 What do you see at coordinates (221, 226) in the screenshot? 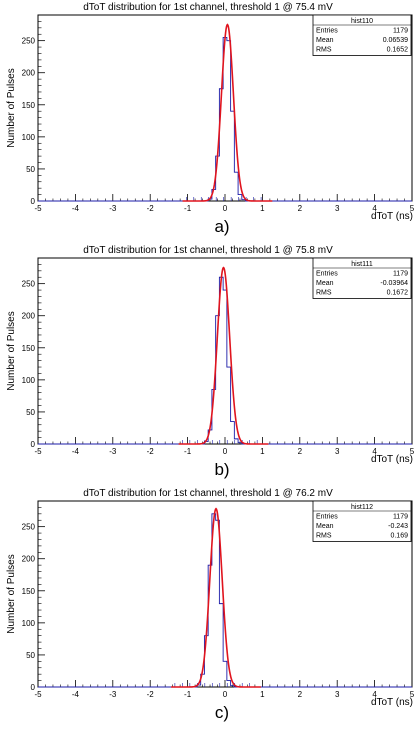
I see `panel-label: a)` at bounding box center [221, 226].